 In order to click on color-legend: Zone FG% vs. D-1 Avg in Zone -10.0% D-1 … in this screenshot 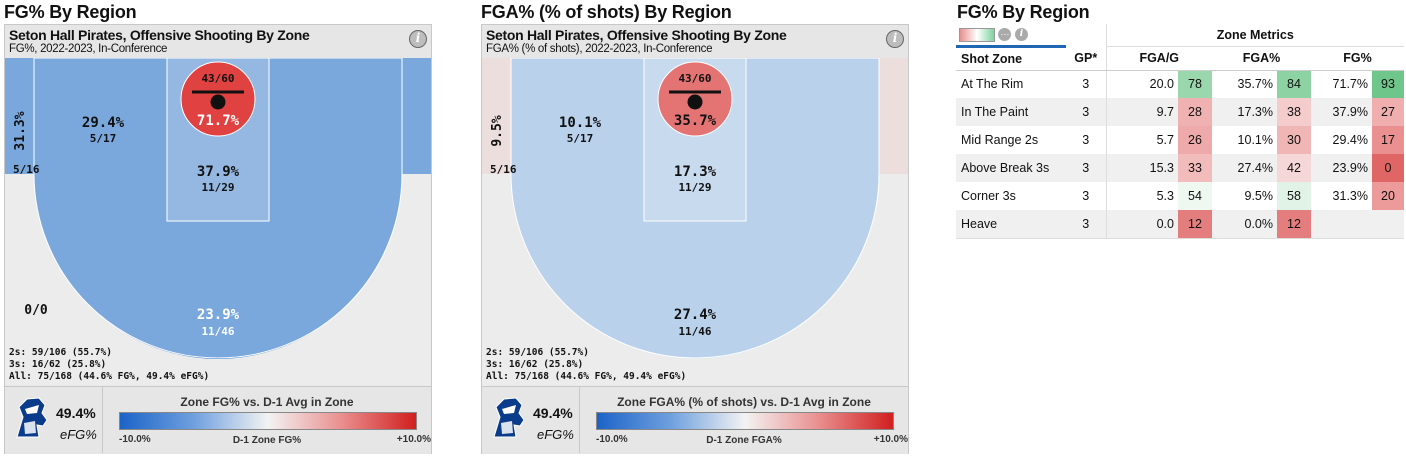, I will do `click(266, 420)`.